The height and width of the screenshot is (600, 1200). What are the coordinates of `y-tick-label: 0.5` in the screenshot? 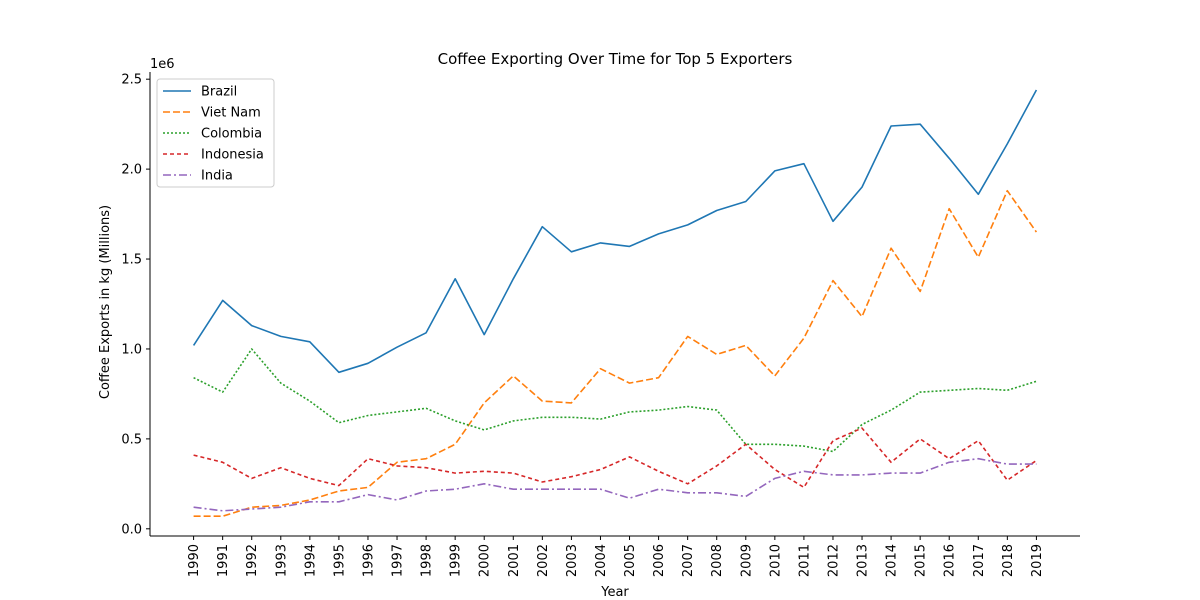 It's located at (131, 439).